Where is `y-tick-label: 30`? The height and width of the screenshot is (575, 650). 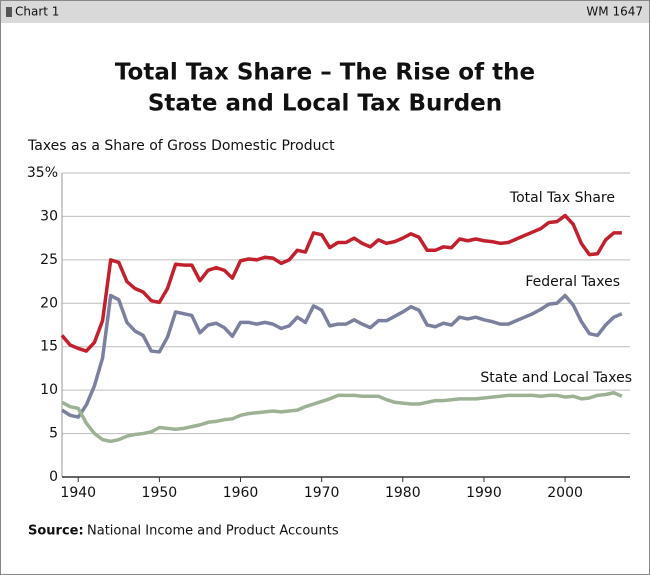
y-tick-label: 30 is located at coordinates (49, 216).